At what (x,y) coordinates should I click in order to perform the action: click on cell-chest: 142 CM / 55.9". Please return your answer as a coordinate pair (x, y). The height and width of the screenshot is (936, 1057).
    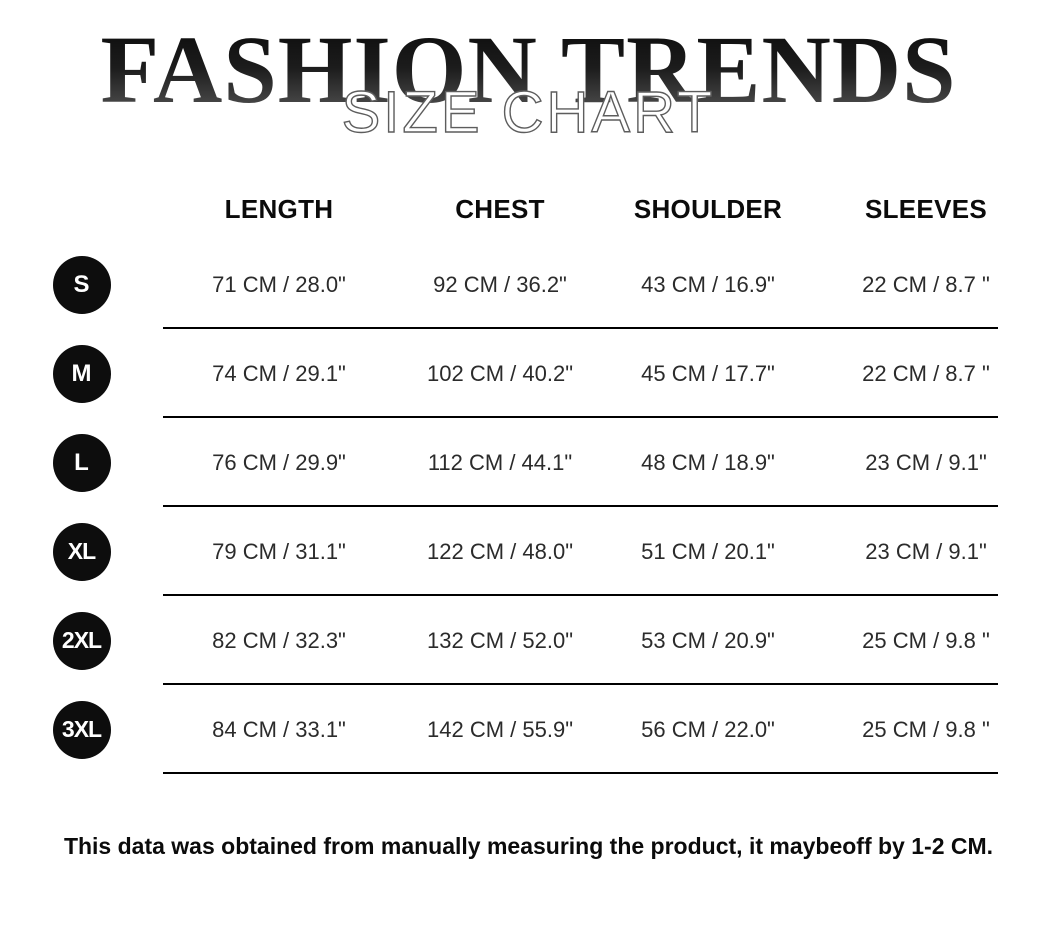
    Looking at the image, I should click on (500, 729).